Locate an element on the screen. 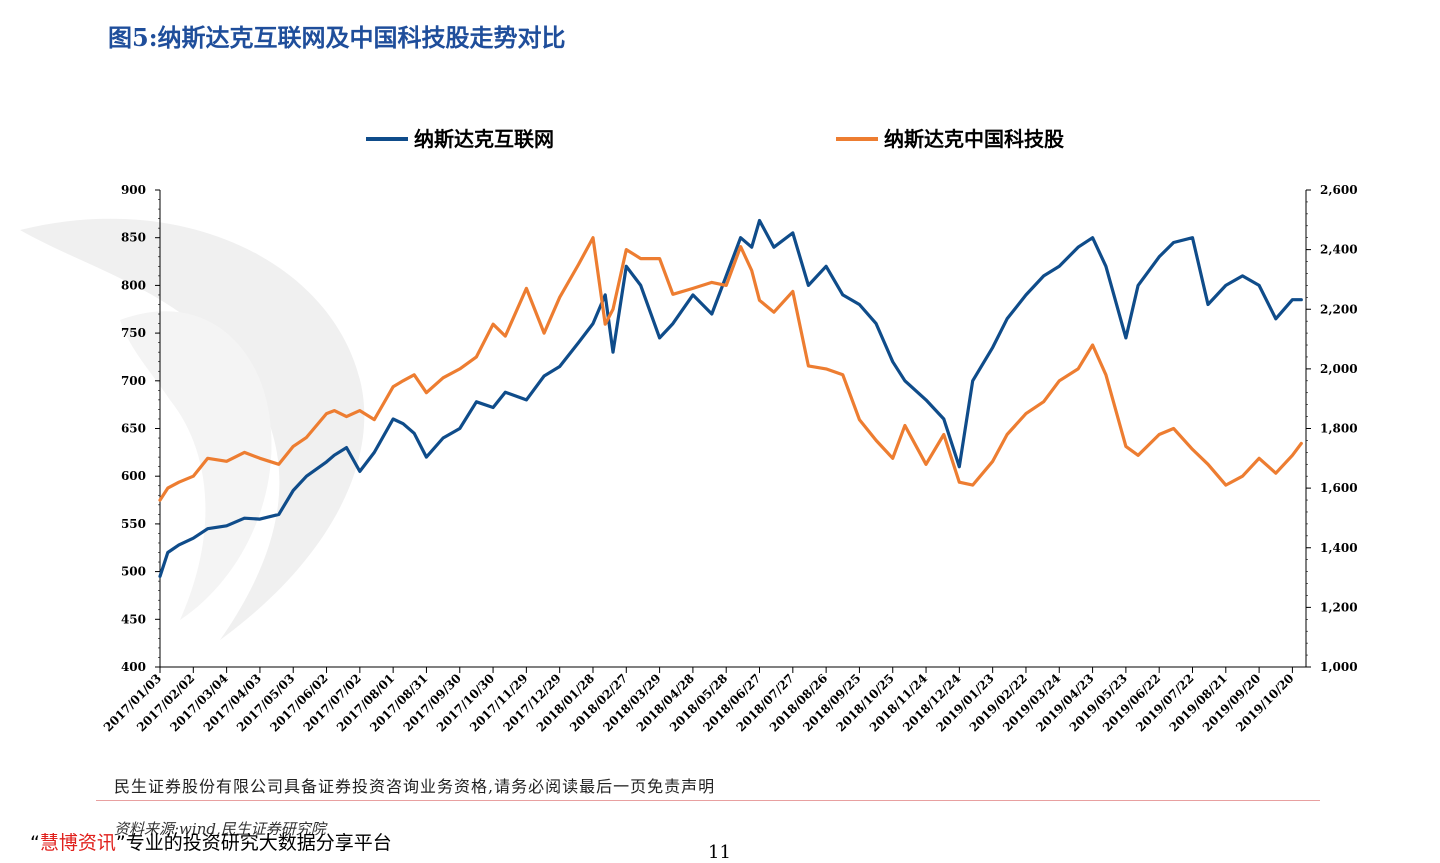  y-right-tick-label: 2,600 is located at coordinates (1339, 190).